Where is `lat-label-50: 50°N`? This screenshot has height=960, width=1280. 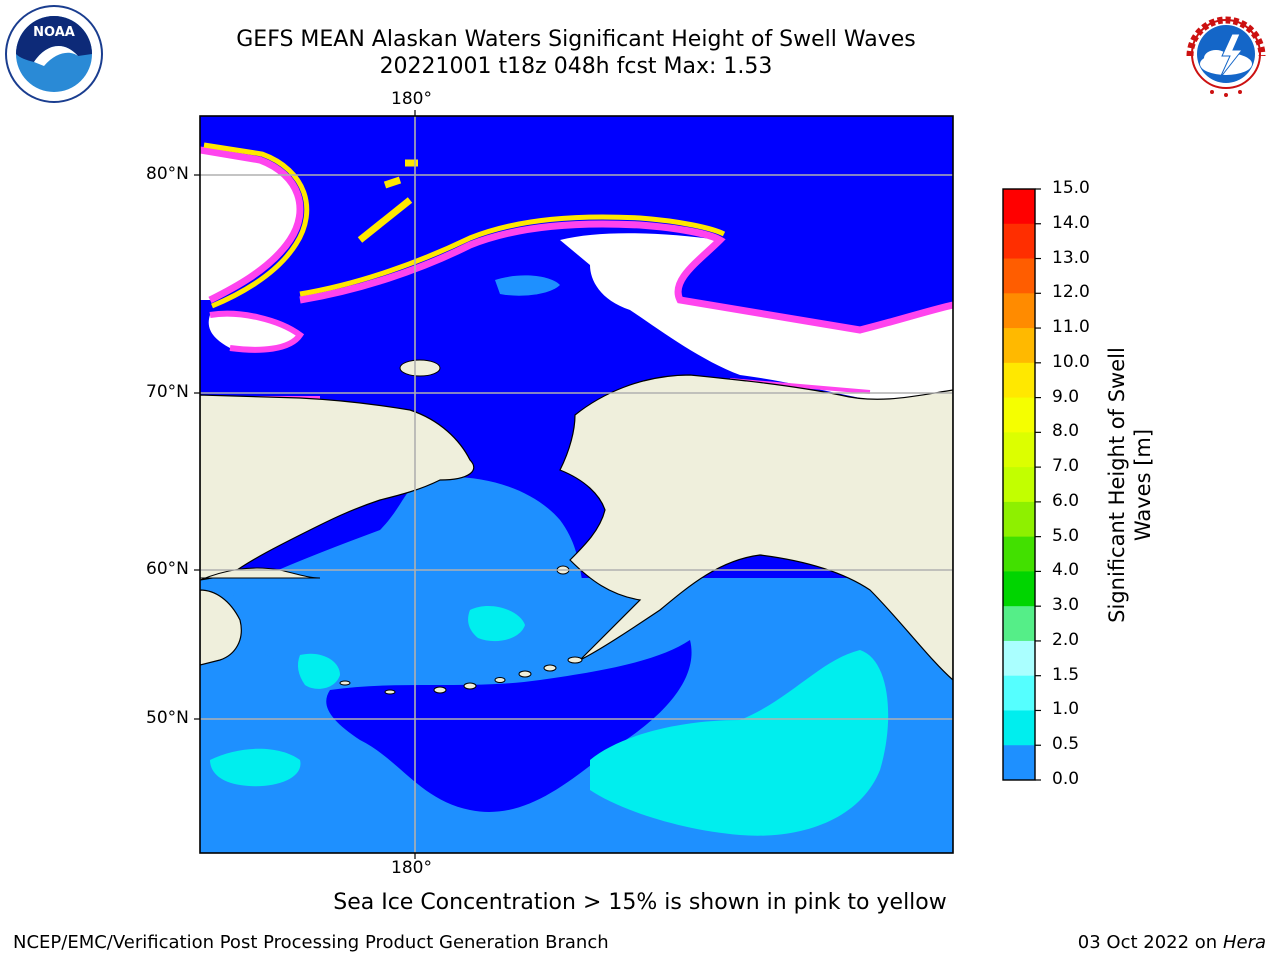 lat-label-50: 50°N is located at coordinates (167, 718).